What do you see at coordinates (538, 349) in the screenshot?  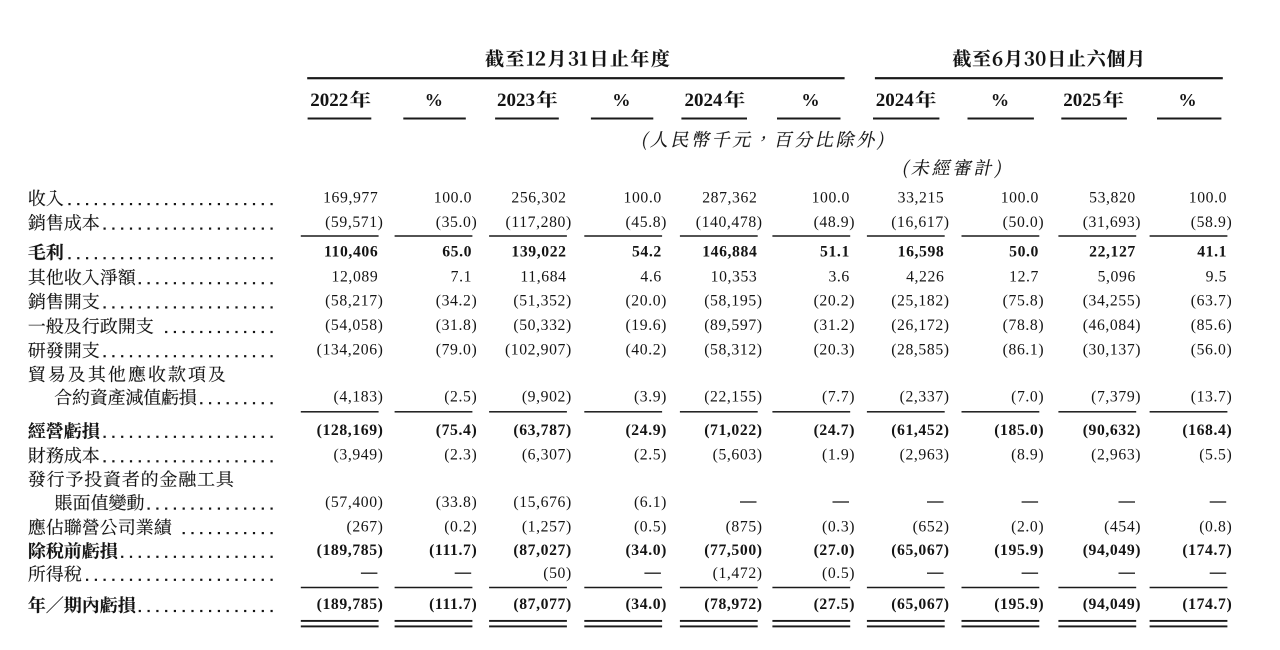 I see `svg-text: (102,907)` at bounding box center [538, 349].